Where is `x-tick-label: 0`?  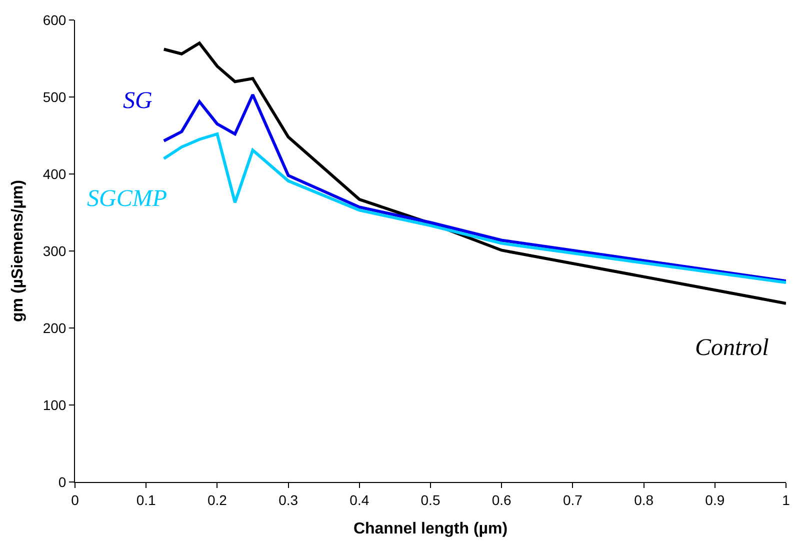
x-tick-label: 0 is located at coordinates (75, 500).